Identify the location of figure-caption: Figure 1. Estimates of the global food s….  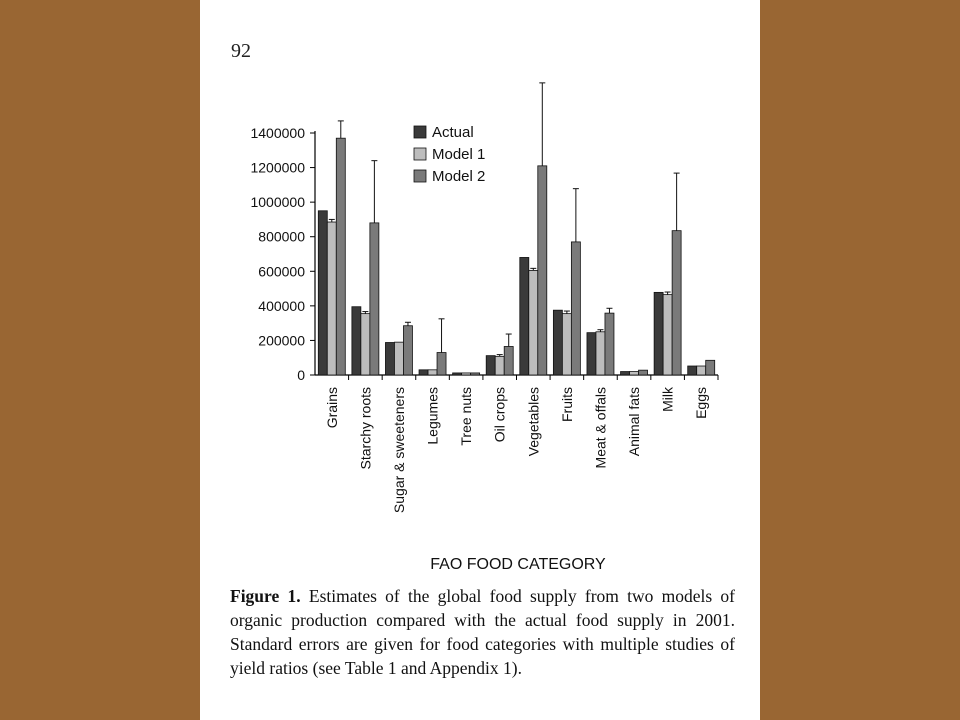
(482, 632).